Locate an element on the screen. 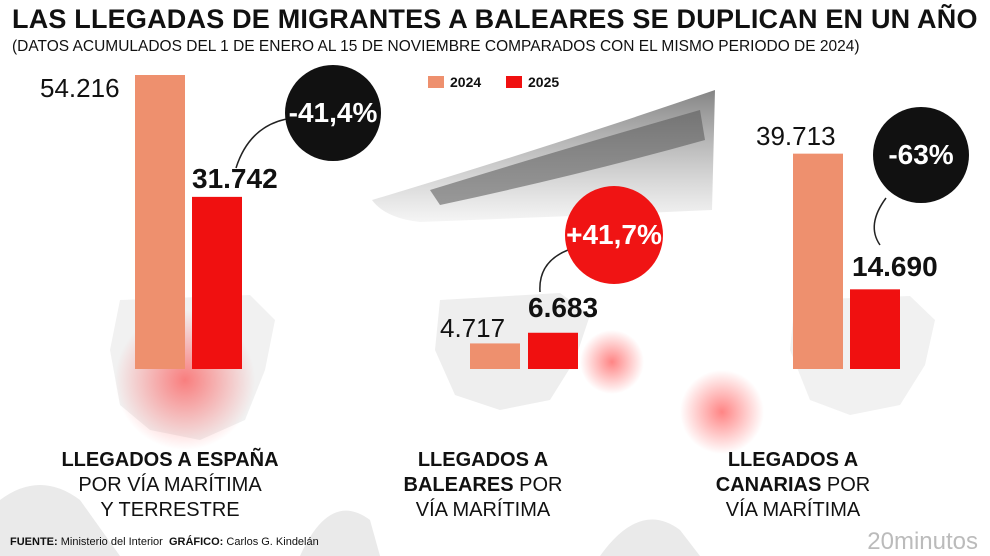  connector-spain is located at coordinates (264, 143).